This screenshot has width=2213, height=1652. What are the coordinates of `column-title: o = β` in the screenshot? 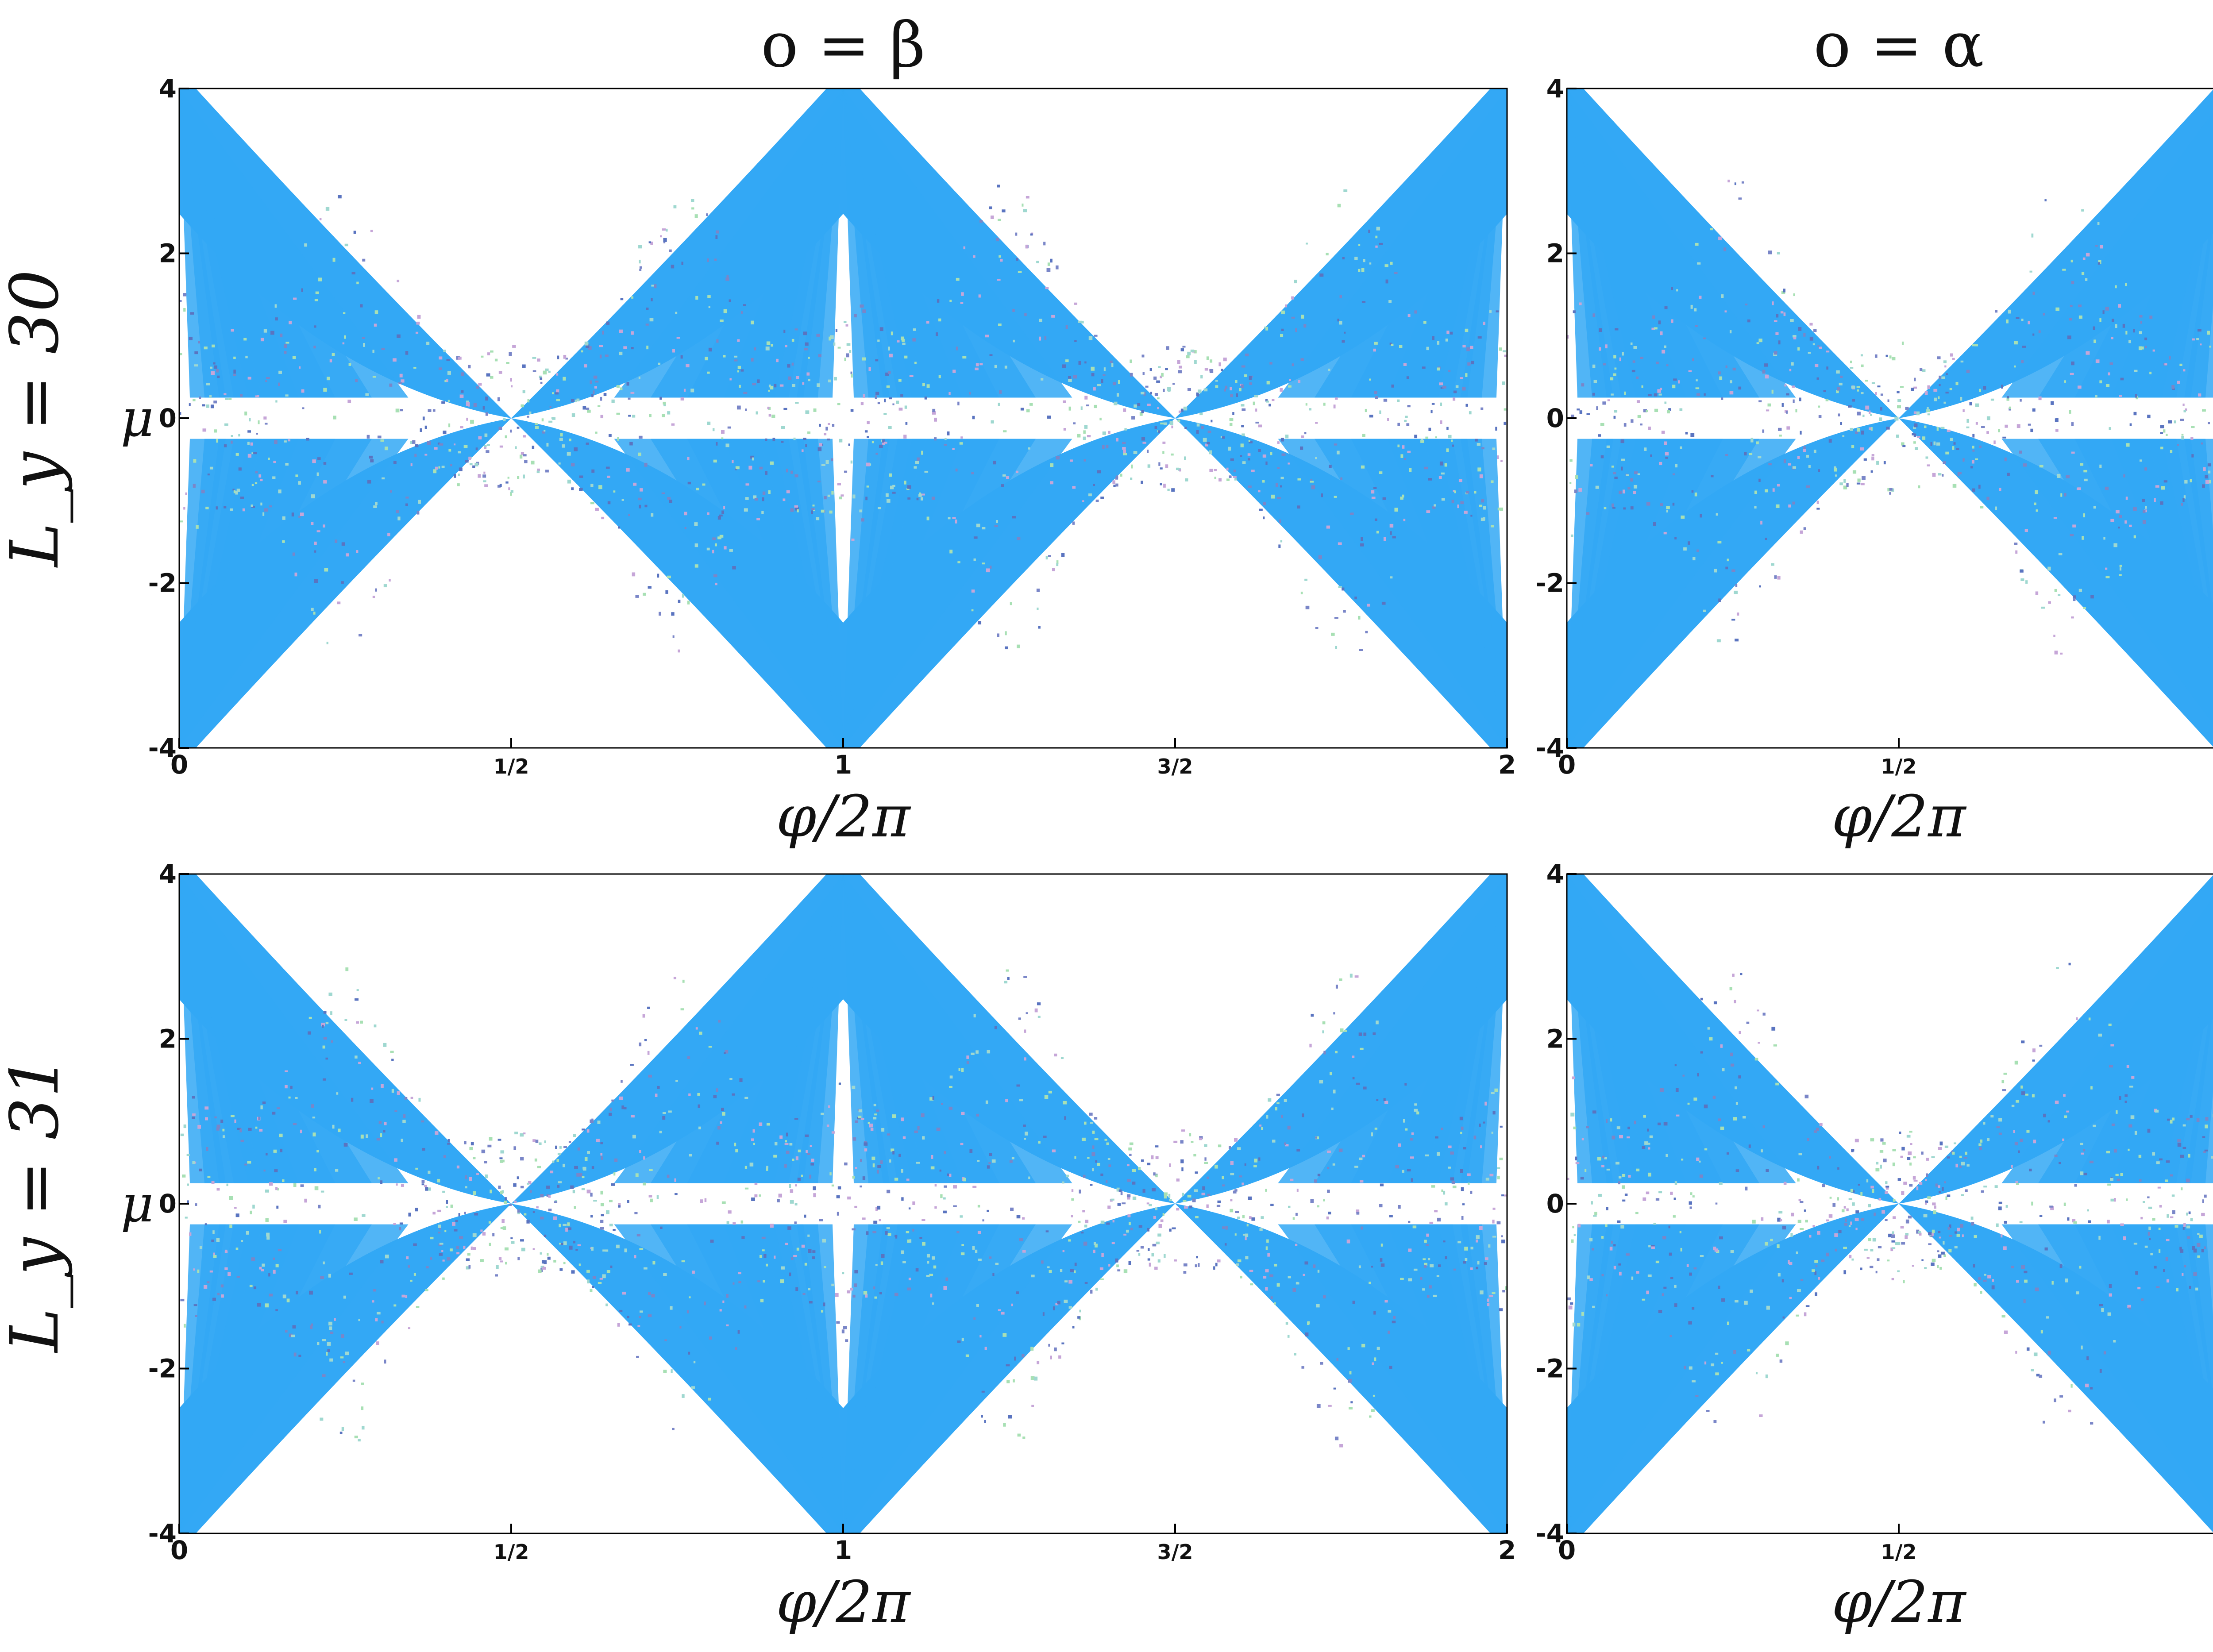 It's located at (843, 45).